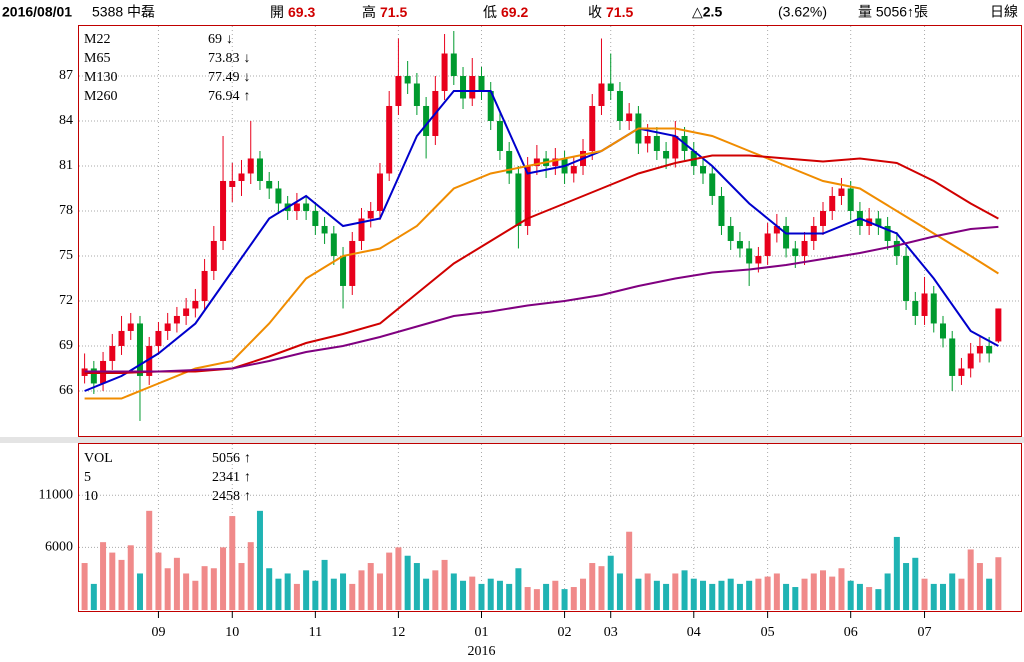  I want to click on x-tick-label: 05, so click(768, 632).